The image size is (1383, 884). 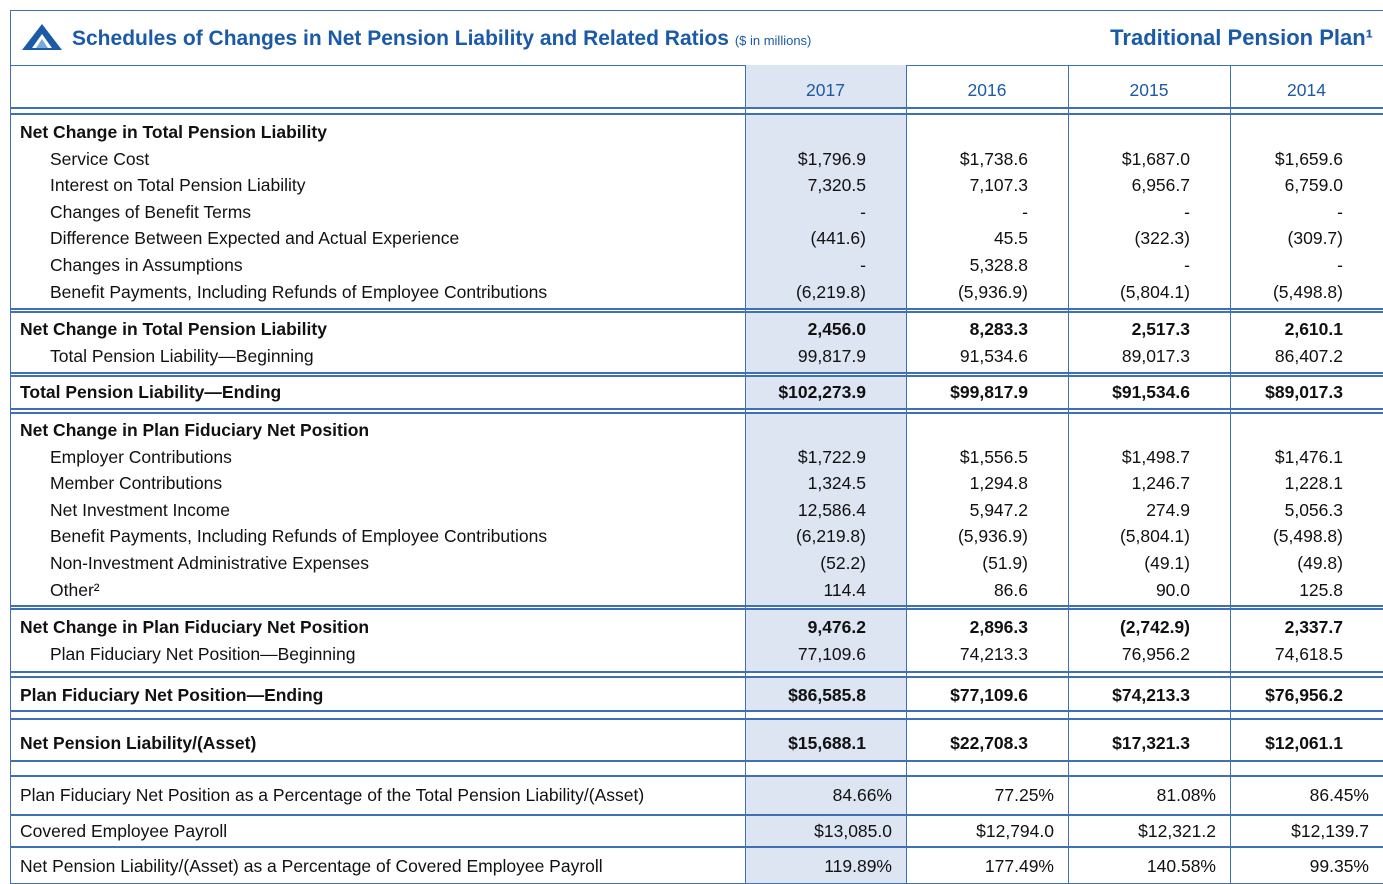 What do you see at coordinates (151, 211) in the screenshot?
I see `row-label: Changes of Benefit Terms` at bounding box center [151, 211].